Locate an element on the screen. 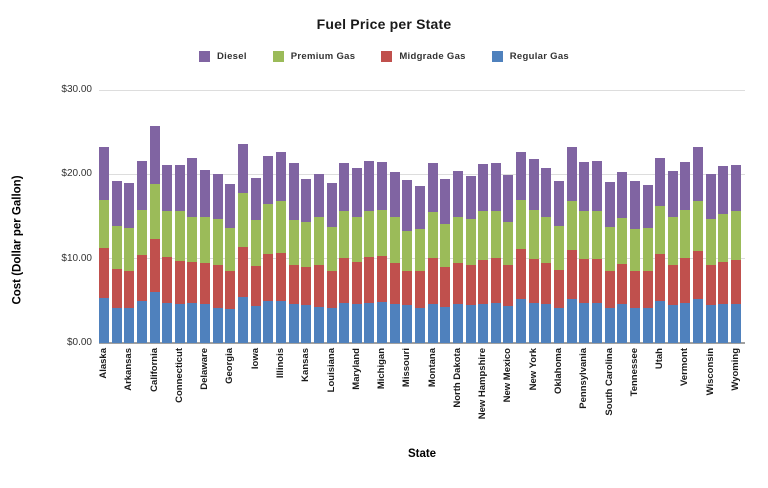 This screenshot has height=488, width=768. x-tick-label-montana: Montana is located at coordinates (432, 368).